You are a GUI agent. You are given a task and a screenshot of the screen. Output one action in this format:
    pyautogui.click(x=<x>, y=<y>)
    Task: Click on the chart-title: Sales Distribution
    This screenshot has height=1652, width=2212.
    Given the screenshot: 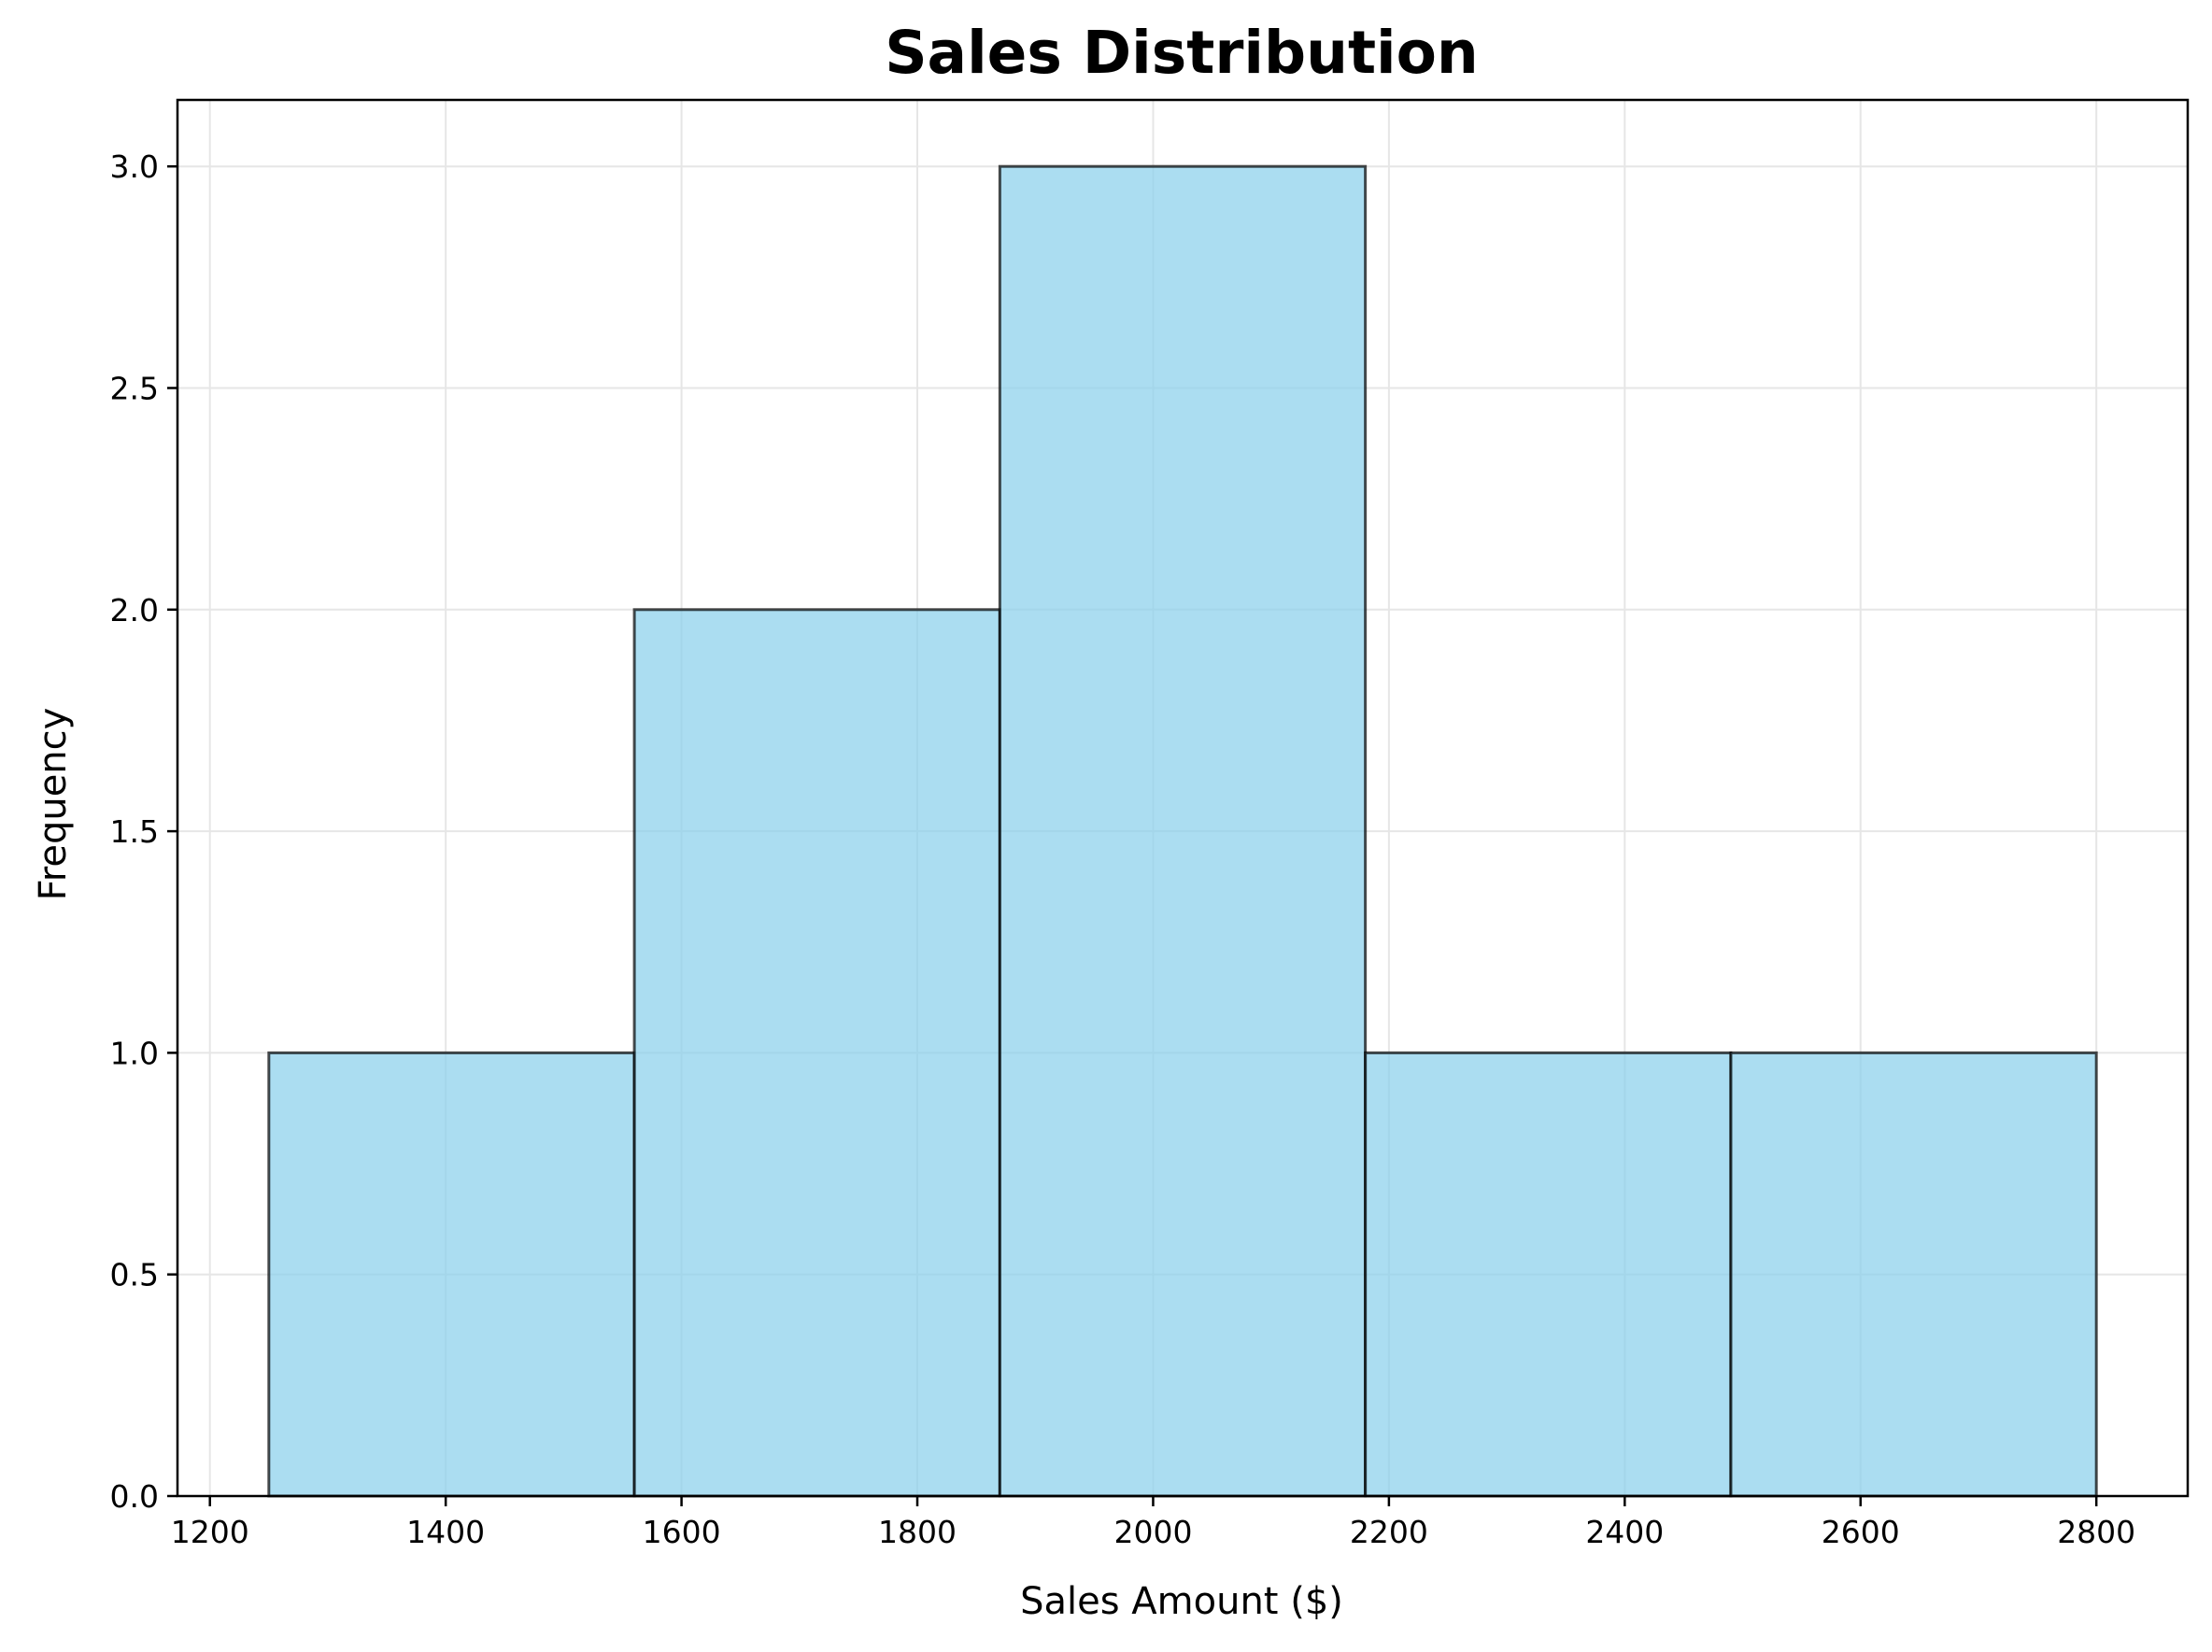 What is the action you would take?
    pyautogui.click(x=1182, y=53)
    